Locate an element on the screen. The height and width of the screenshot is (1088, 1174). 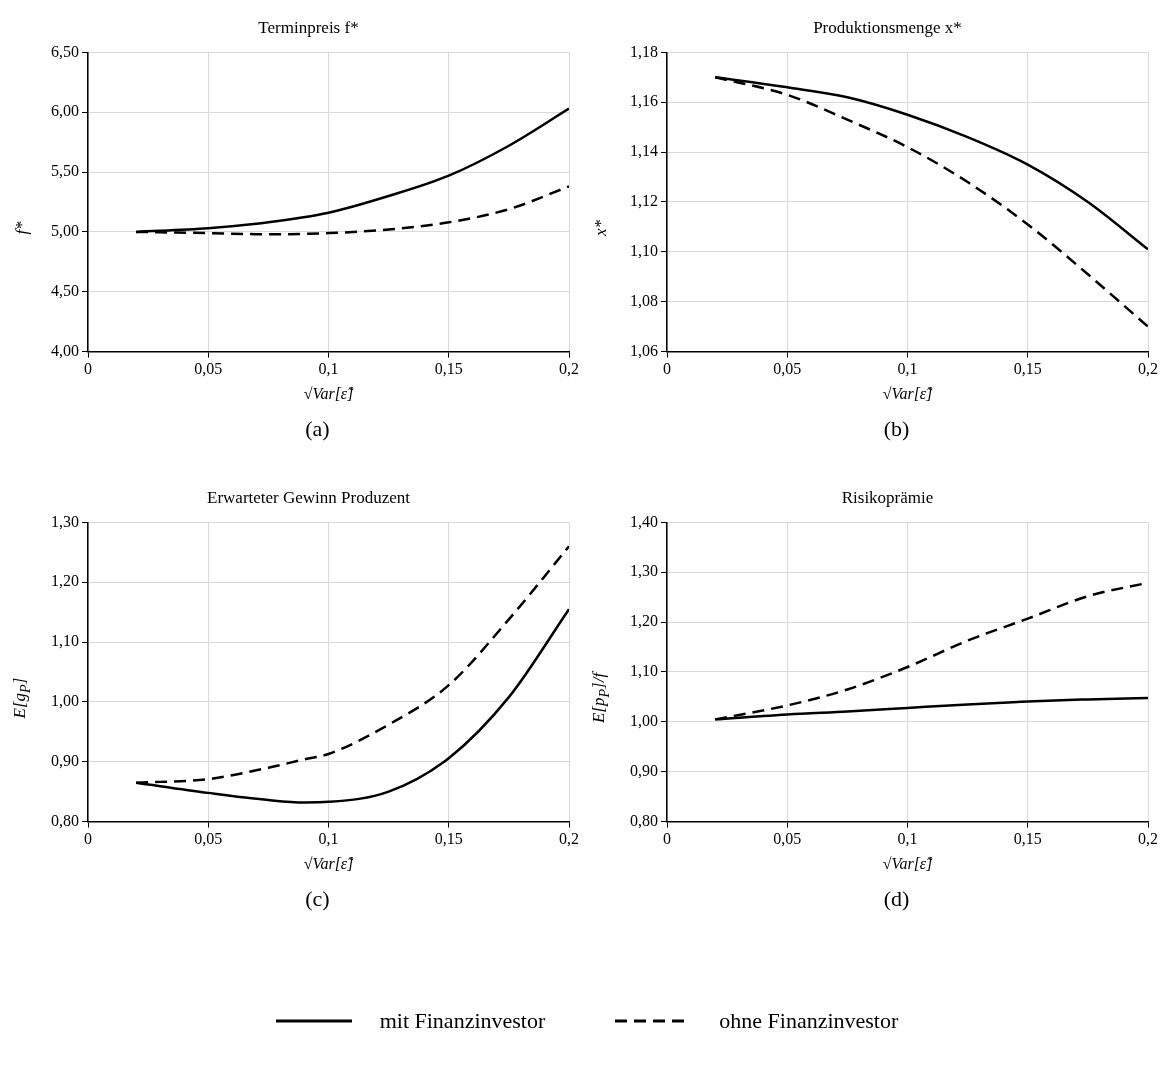
chart-title: Erwarteter Gewinn Produzent is located at coordinates (309, 497).